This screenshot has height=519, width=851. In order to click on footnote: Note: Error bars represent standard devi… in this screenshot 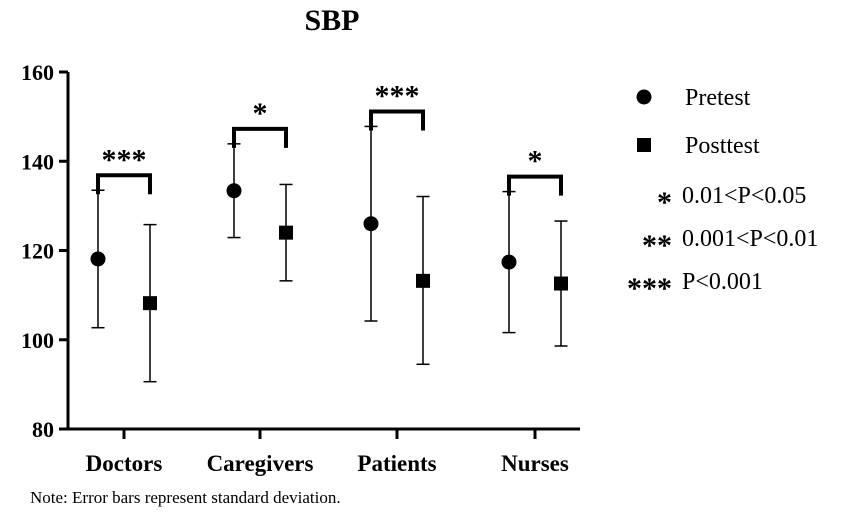, I will do `click(185, 497)`.